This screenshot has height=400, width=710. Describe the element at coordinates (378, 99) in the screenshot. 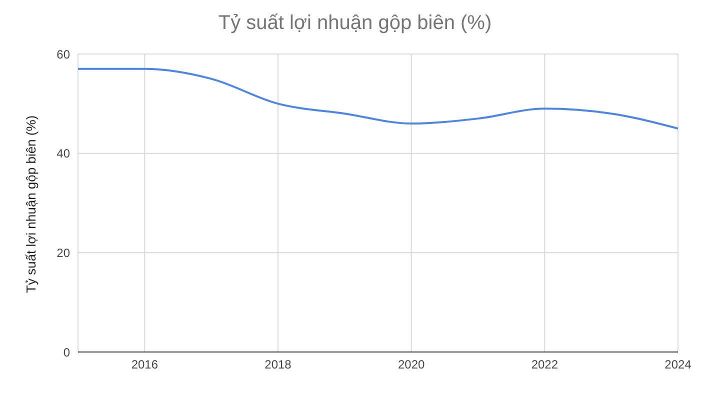

I see `line-series` at that location.